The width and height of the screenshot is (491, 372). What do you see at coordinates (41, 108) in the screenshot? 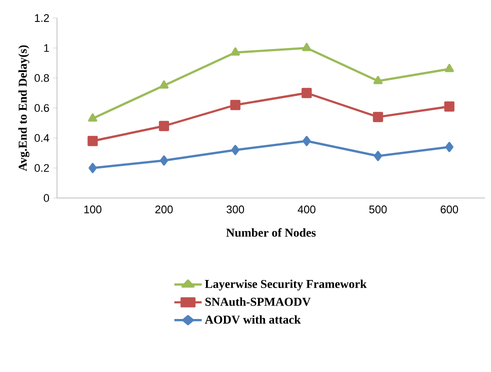
I see `y-tick-label: 0.6` at bounding box center [41, 108].